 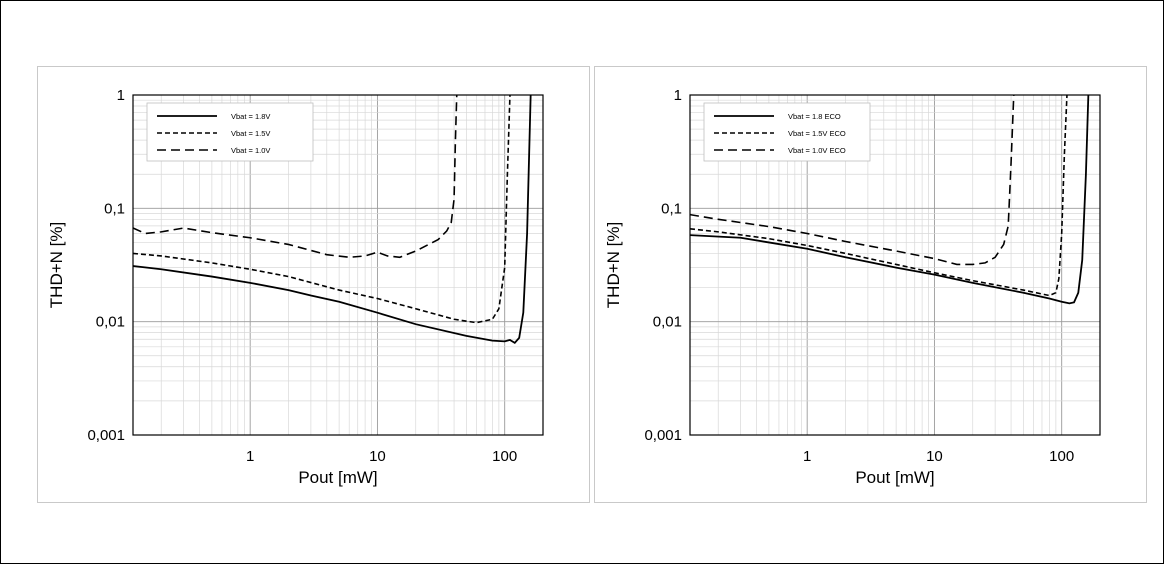 I want to click on legend-label-1: Vbat = 1.8V, so click(x=250, y=116).